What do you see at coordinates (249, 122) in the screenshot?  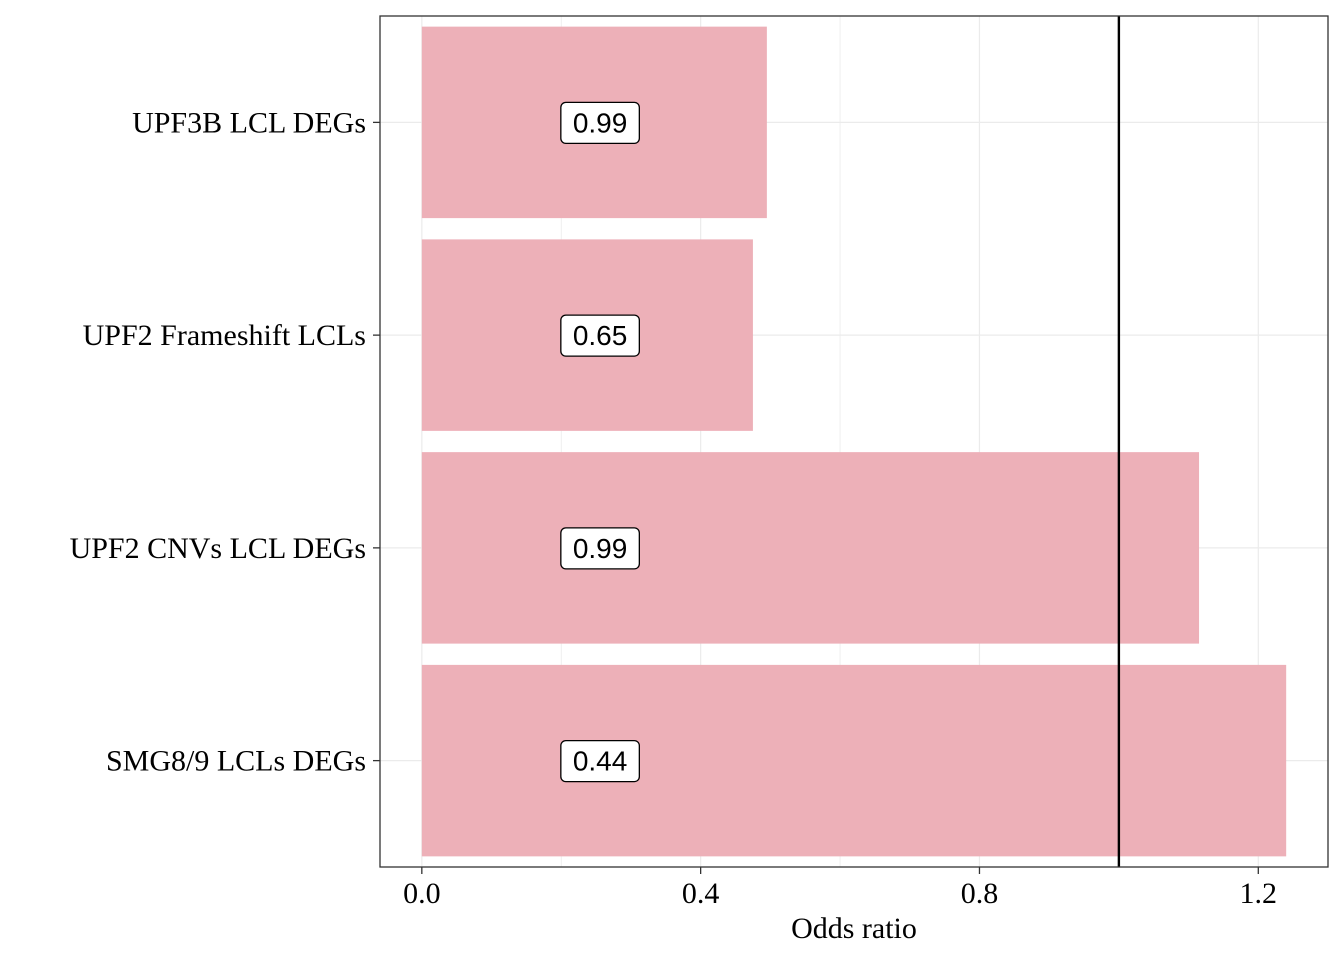 I see `y-category-label-0: UPF3B LCL DEGs` at bounding box center [249, 122].